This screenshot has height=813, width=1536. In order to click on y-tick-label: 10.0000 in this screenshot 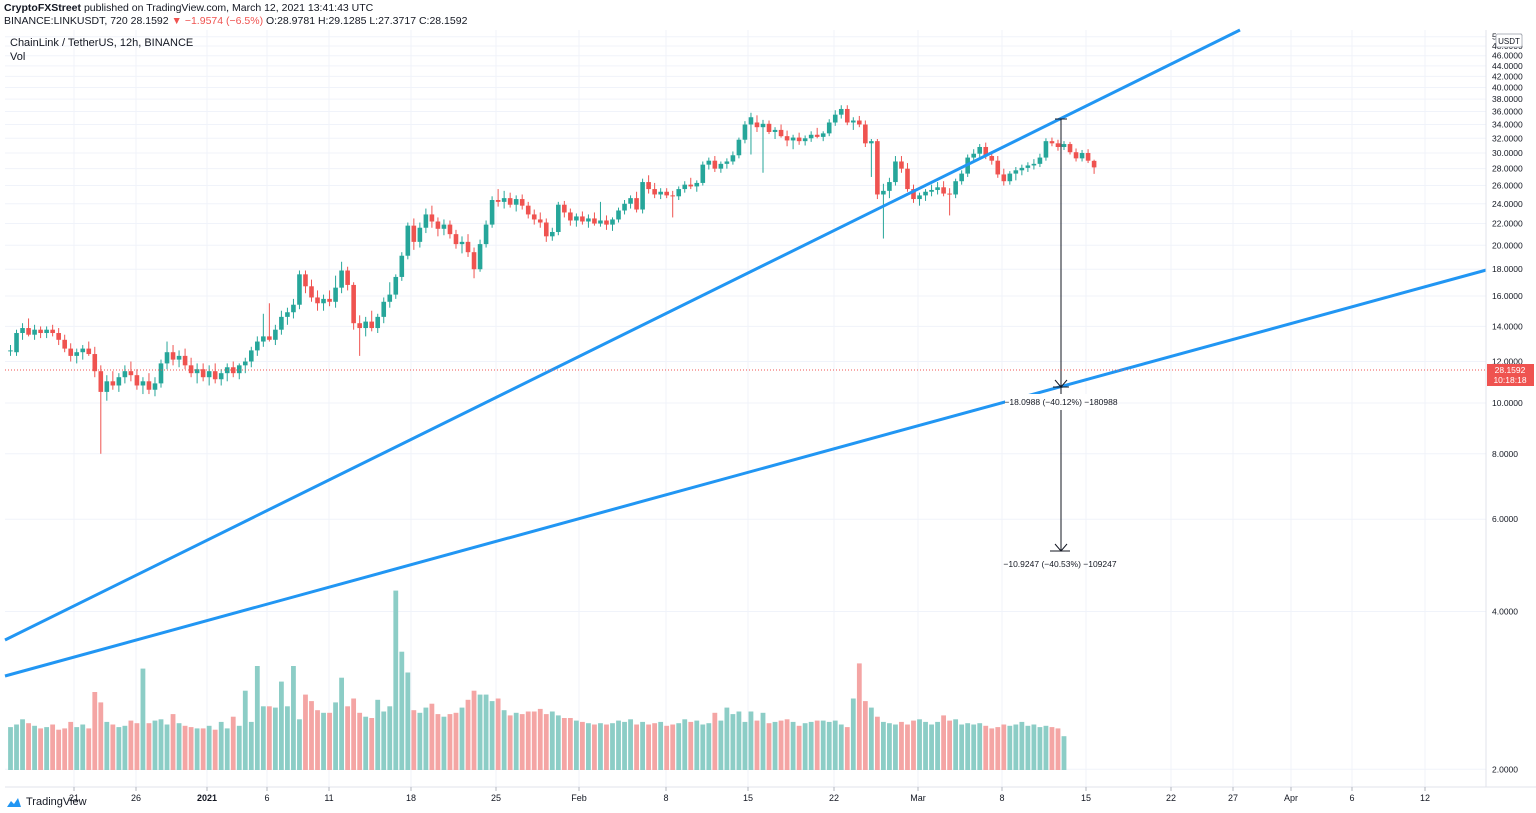, I will do `click(1507, 403)`.